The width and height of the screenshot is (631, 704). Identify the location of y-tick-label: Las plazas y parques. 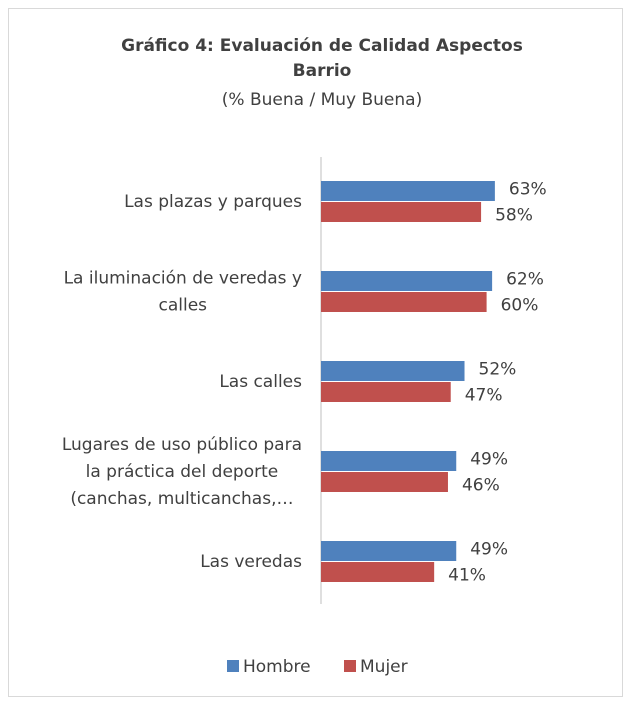
(213, 202).